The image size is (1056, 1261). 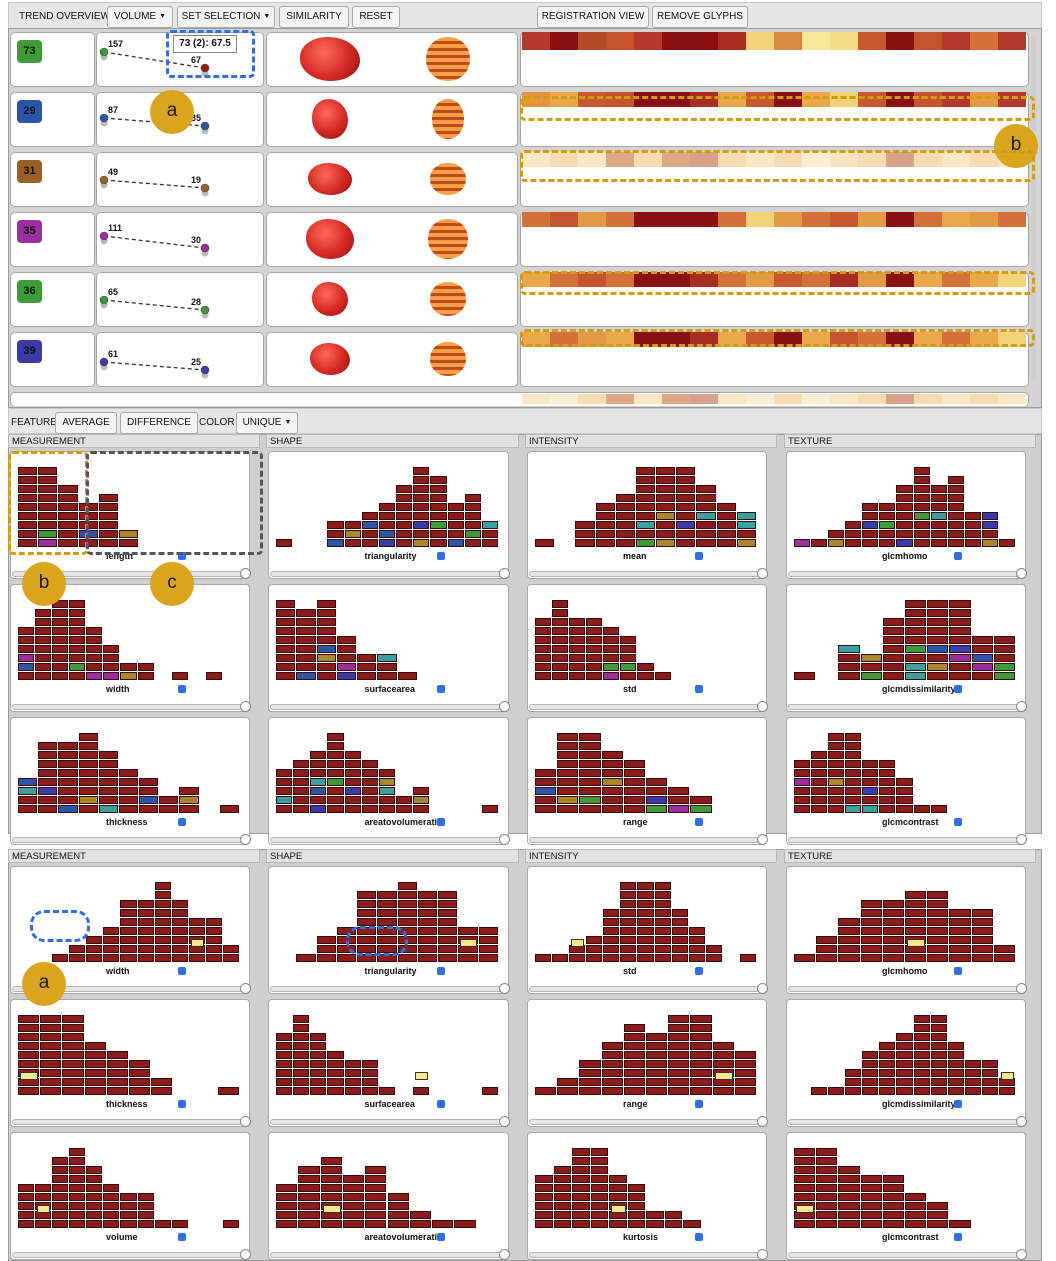 I want to click on shape-render-cell, so click(x=392, y=119).